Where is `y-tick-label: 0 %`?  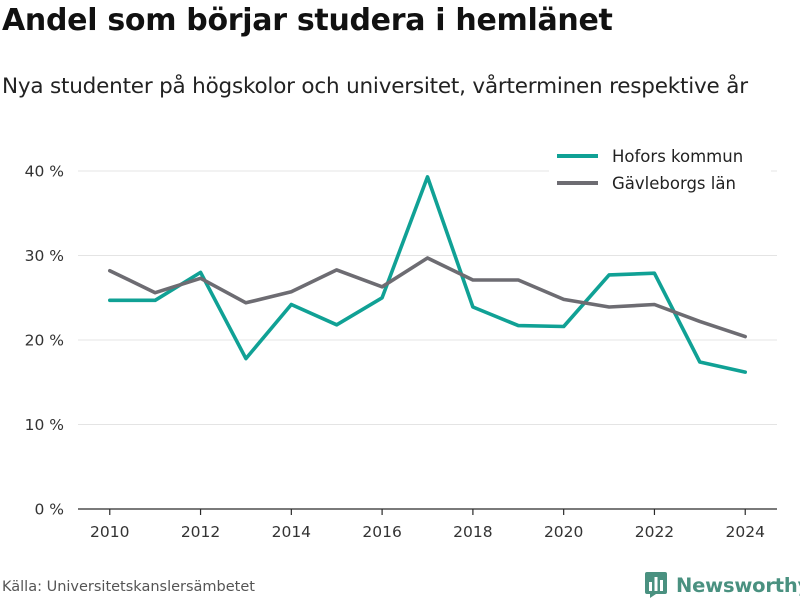 y-tick-label: 0 % is located at coordinates (49, 510).